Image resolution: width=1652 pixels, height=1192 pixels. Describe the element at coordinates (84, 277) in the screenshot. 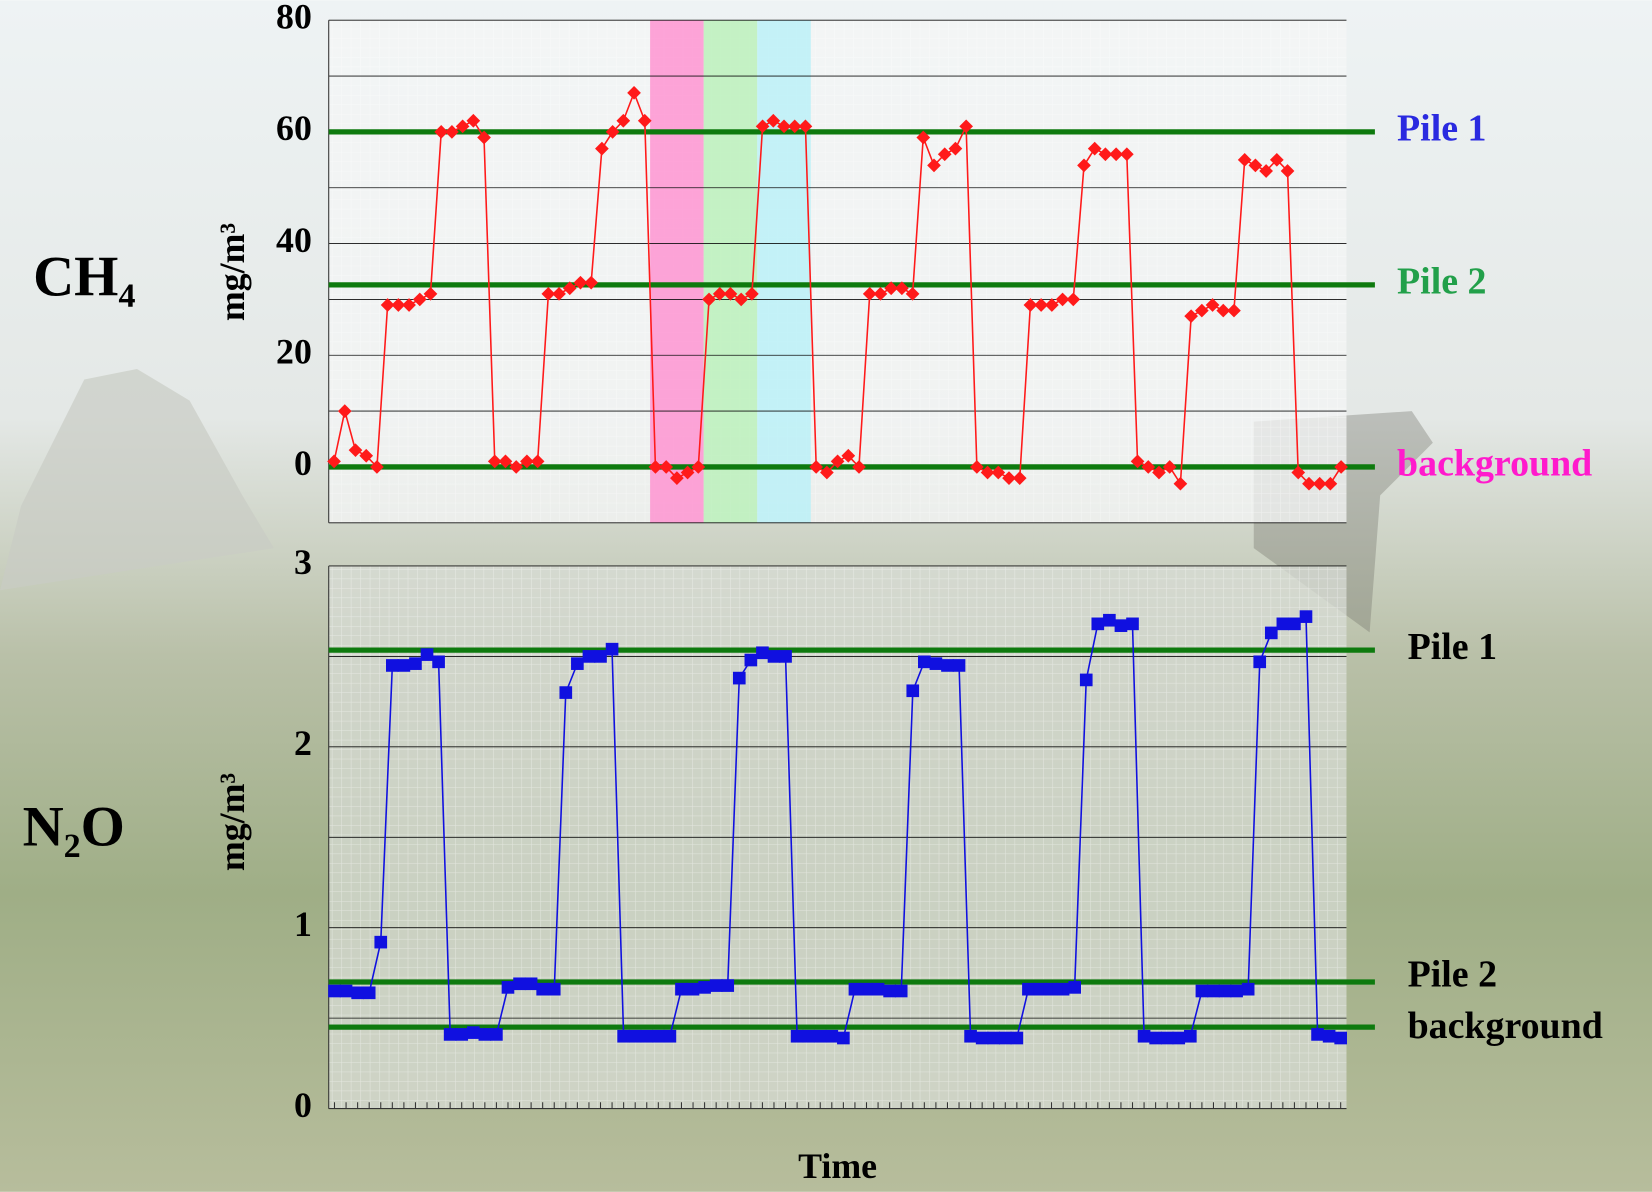

I see `gas-label: CH₄` at that location.